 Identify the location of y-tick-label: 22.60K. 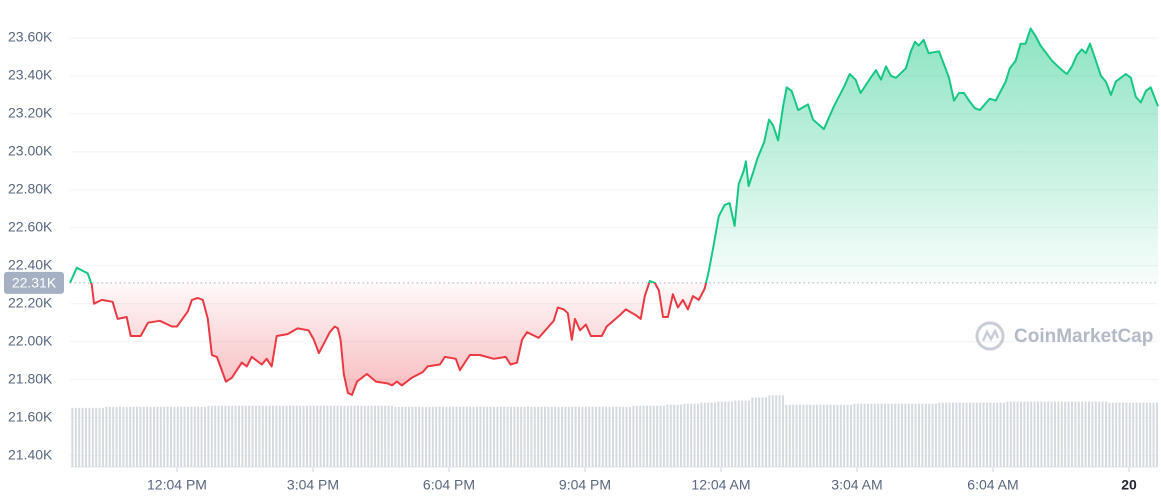
(30, 227).